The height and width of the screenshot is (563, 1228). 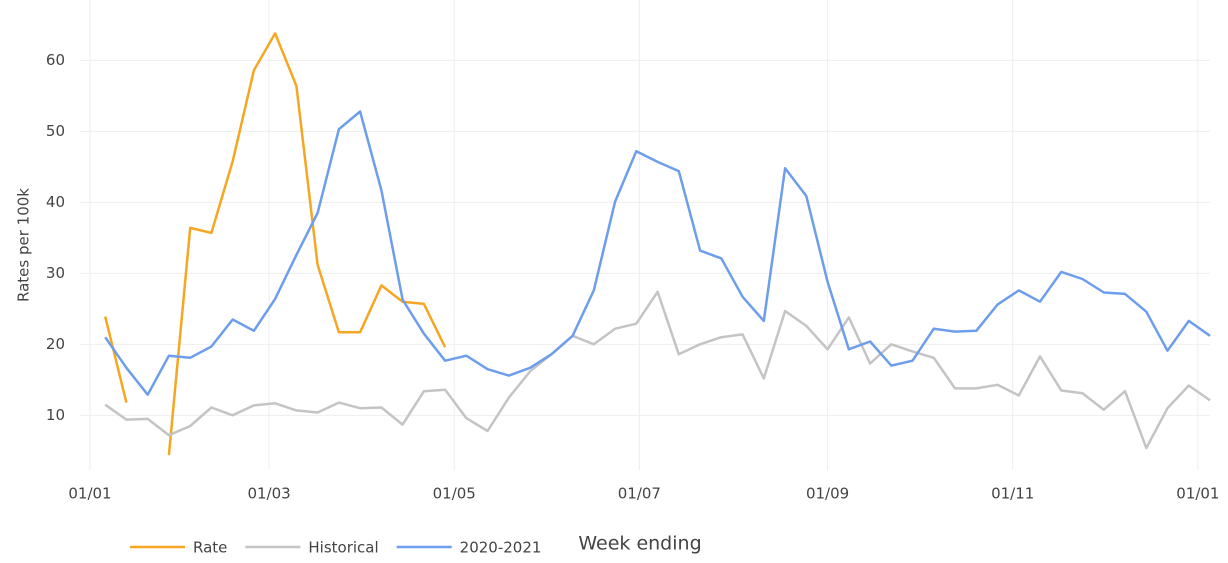 I want to click on y-axis-title: Rates per 100k, so click(x=24, y=245).